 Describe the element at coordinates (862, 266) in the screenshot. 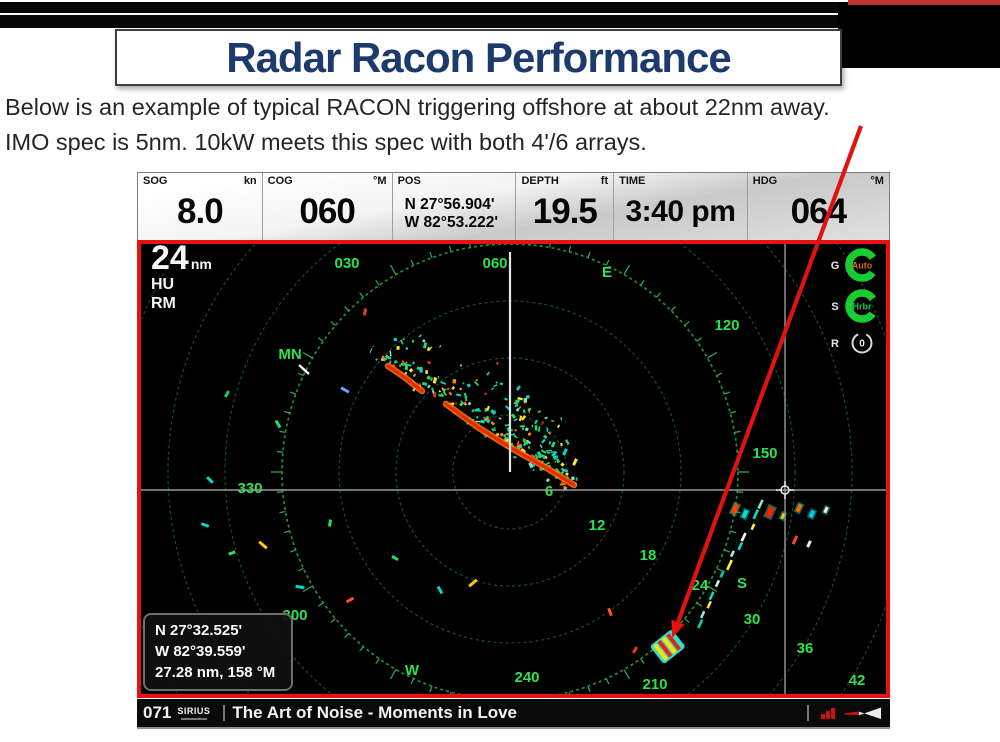

I see `gain-knob-value: Auto` at that location.